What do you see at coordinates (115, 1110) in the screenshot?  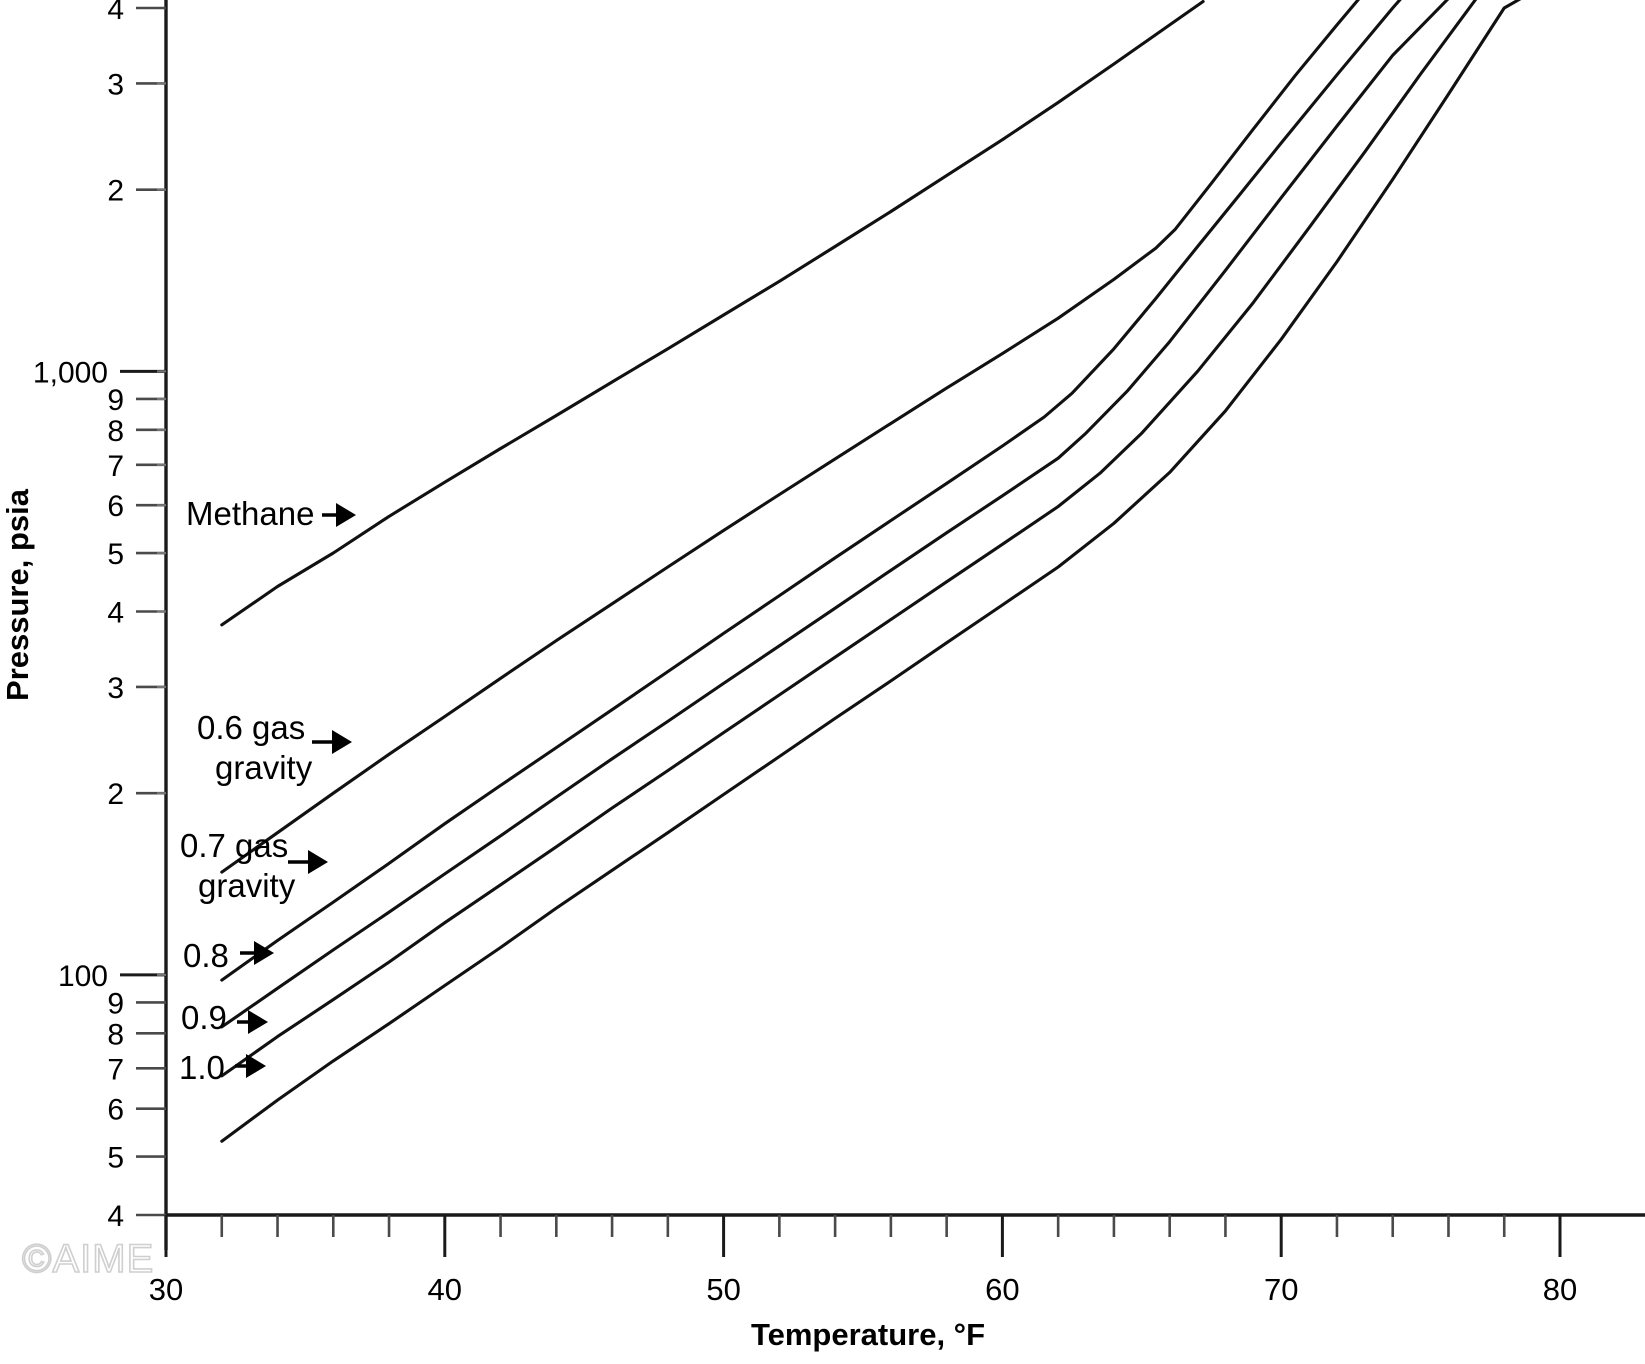 I see `y-tick-label-60: 6` at bounding box center [115, 1110].